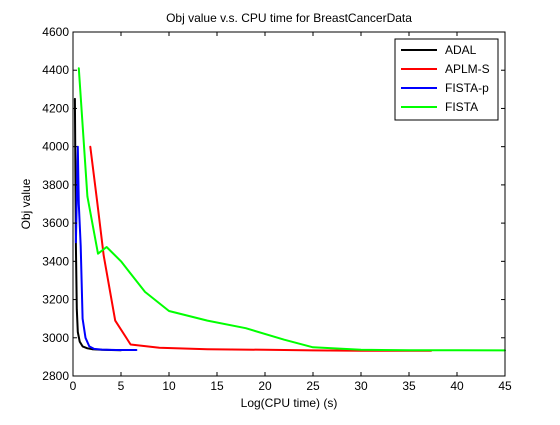 Image resolution: width=560 pixels, height=425 pixels. Describe the element at coordinates (461, 50) in the screenshot. I see `legend-label: ADAL` at that location.